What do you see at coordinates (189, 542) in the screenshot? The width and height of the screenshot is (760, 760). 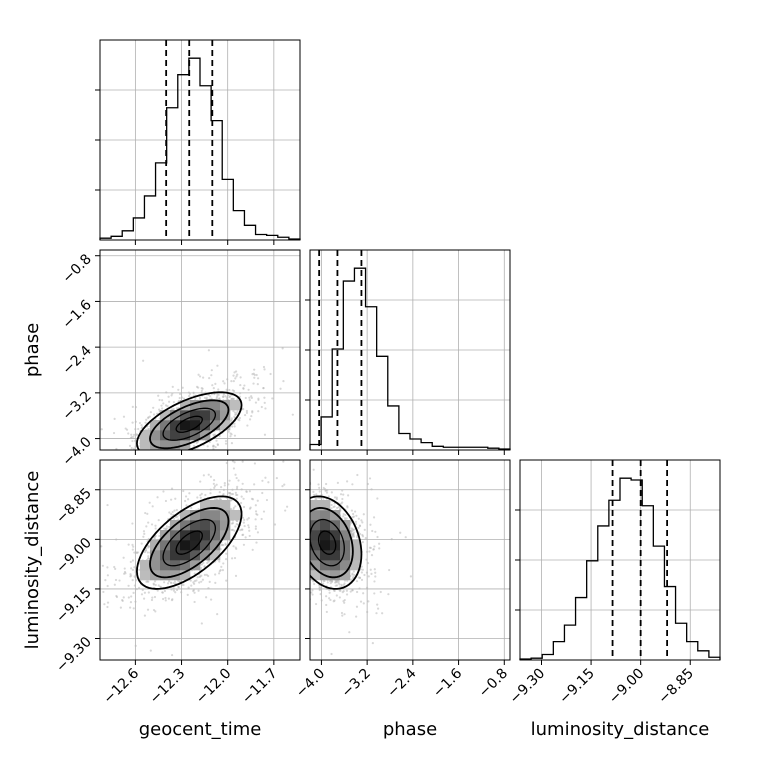 I see `contour-level` at bounding box center [189, 542].